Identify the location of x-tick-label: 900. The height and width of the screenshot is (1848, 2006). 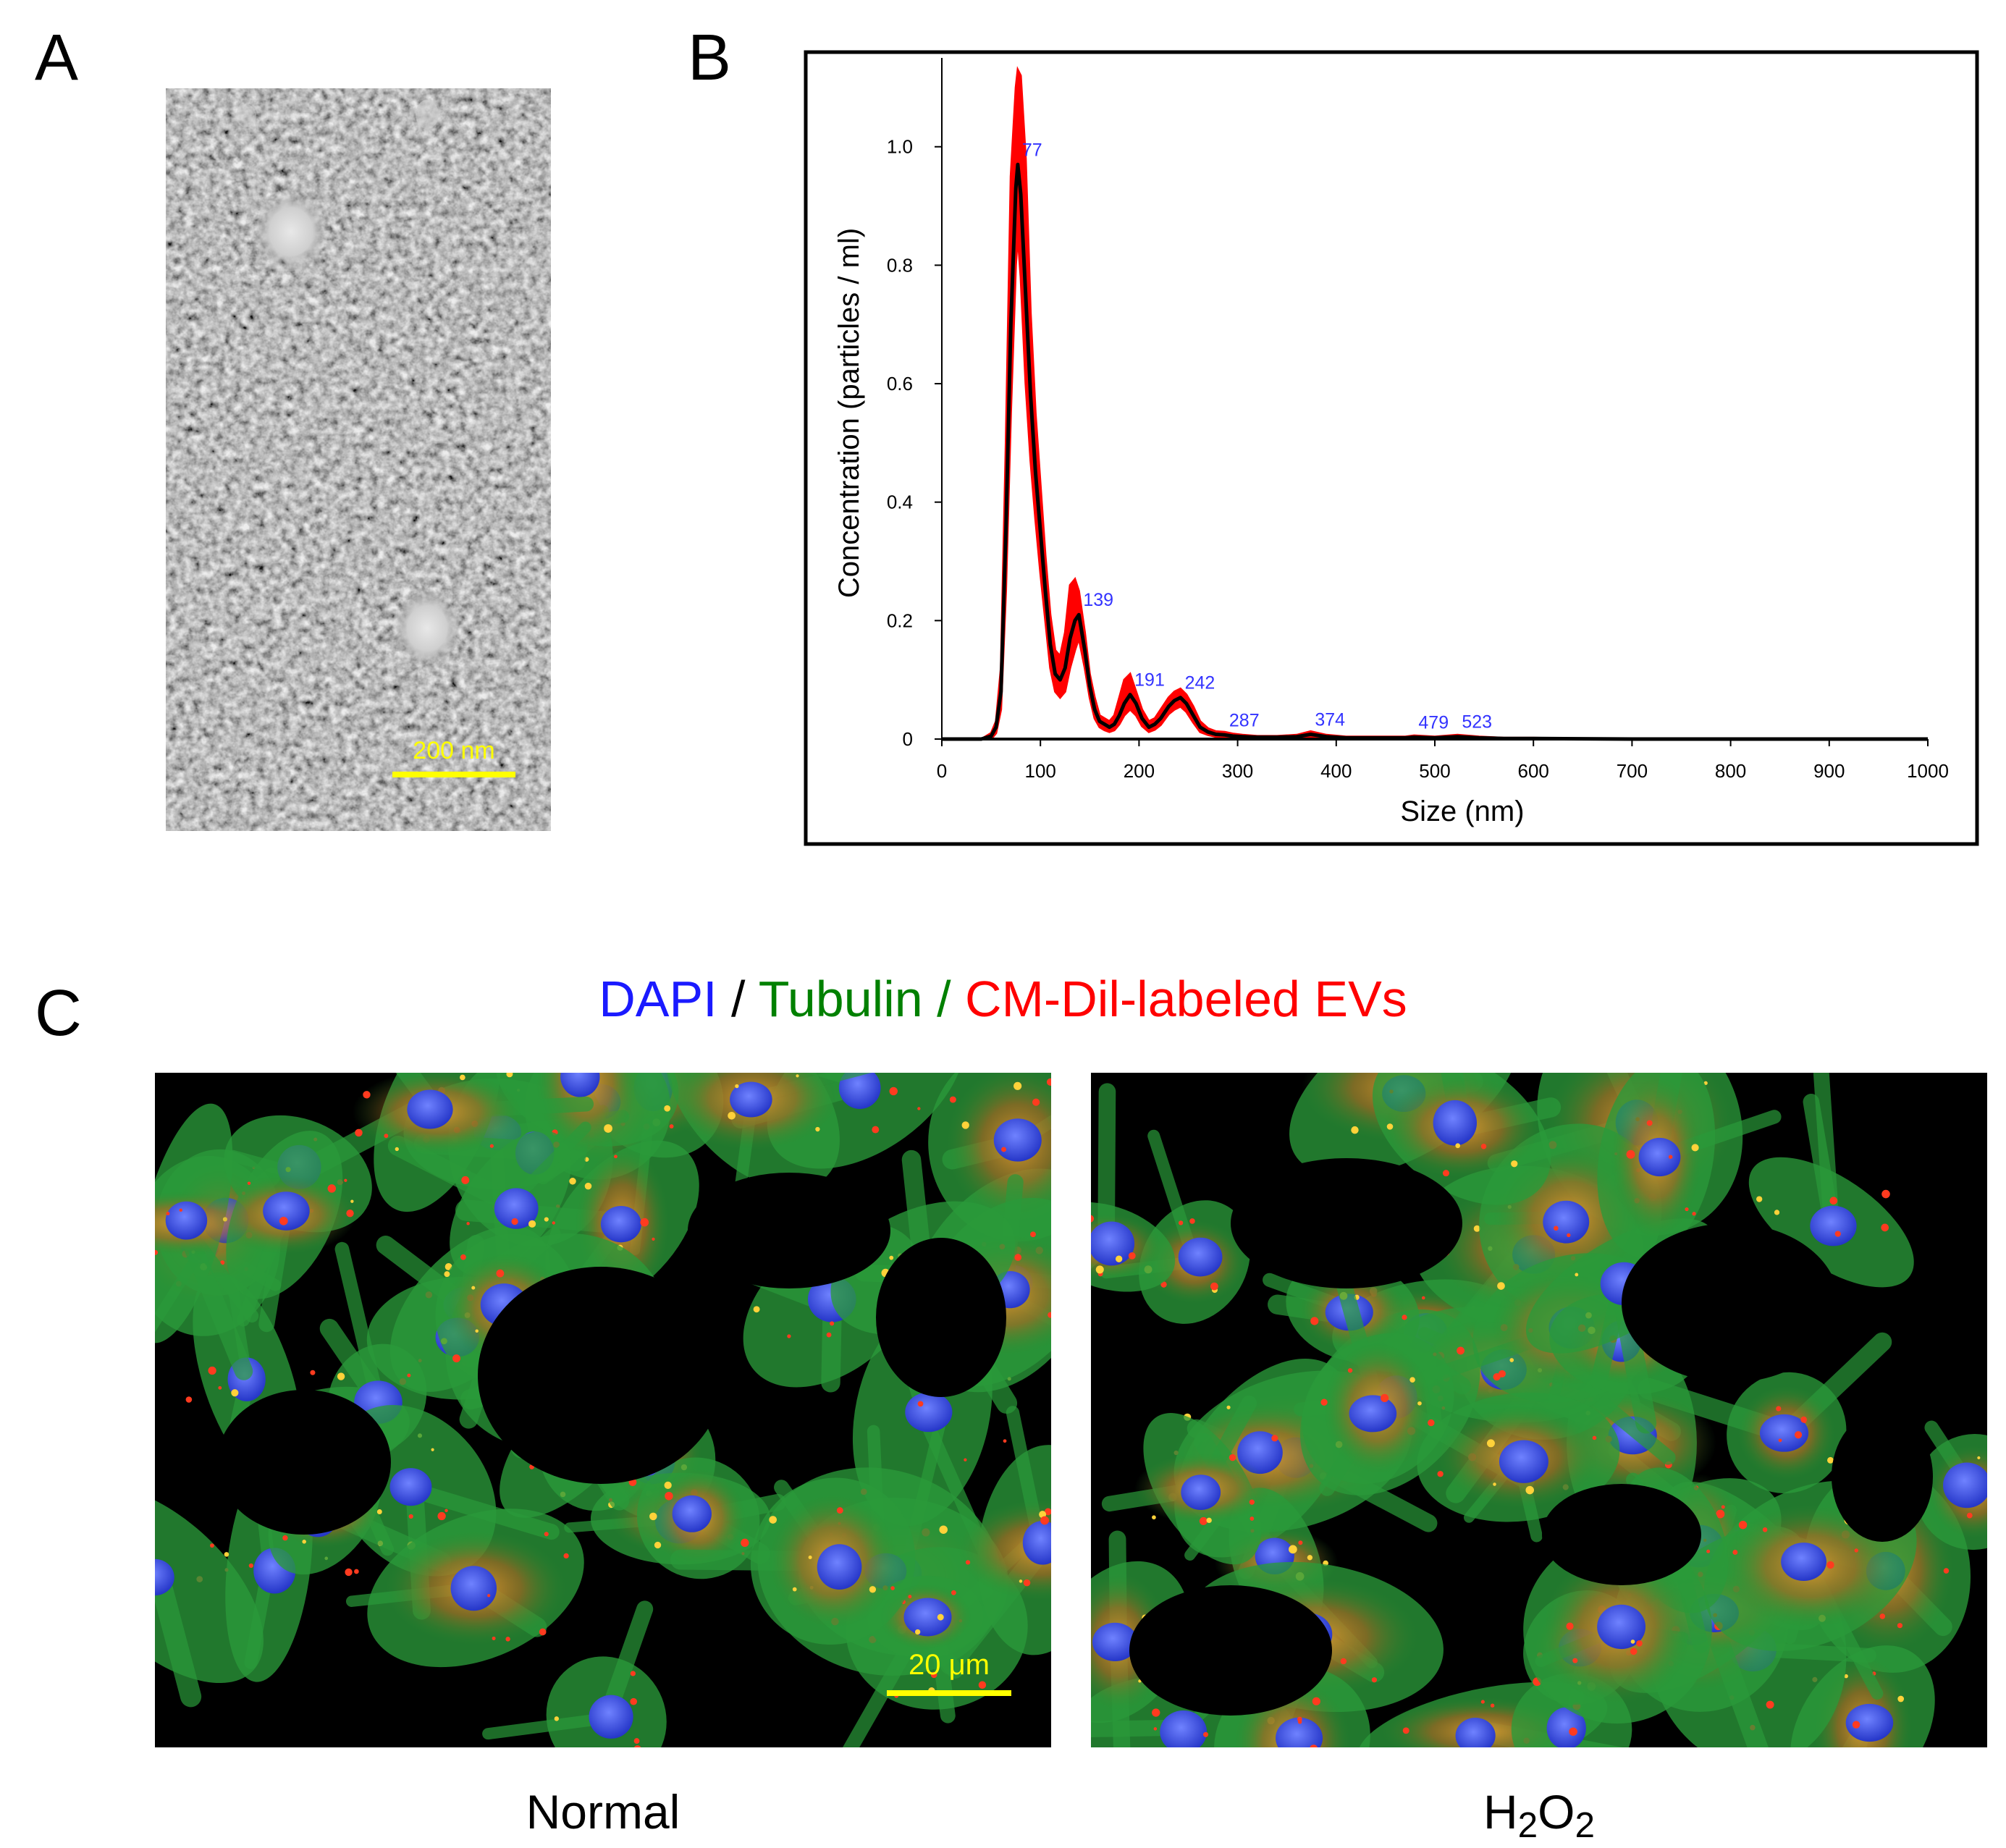
(1829, 771).